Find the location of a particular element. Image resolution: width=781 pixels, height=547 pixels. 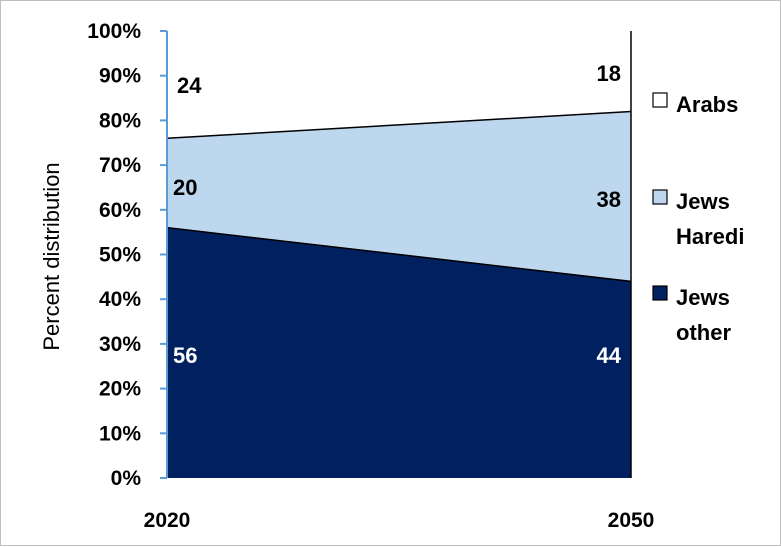

y-tick-label: 20% is located at coordinates (120, 389).